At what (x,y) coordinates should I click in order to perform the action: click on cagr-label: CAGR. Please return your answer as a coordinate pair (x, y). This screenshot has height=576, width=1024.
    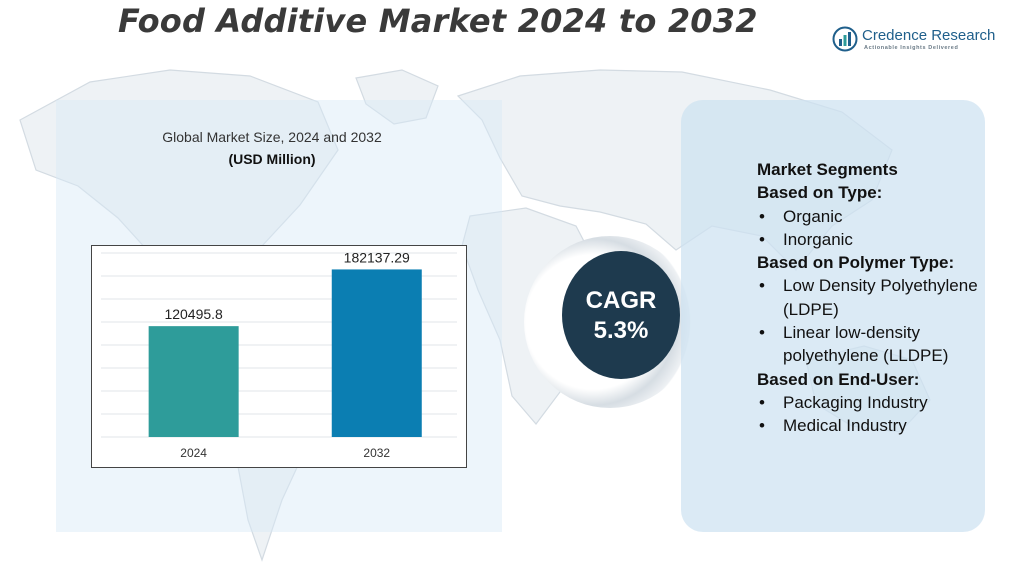
    Looking at the image, I should click on (621, 300).